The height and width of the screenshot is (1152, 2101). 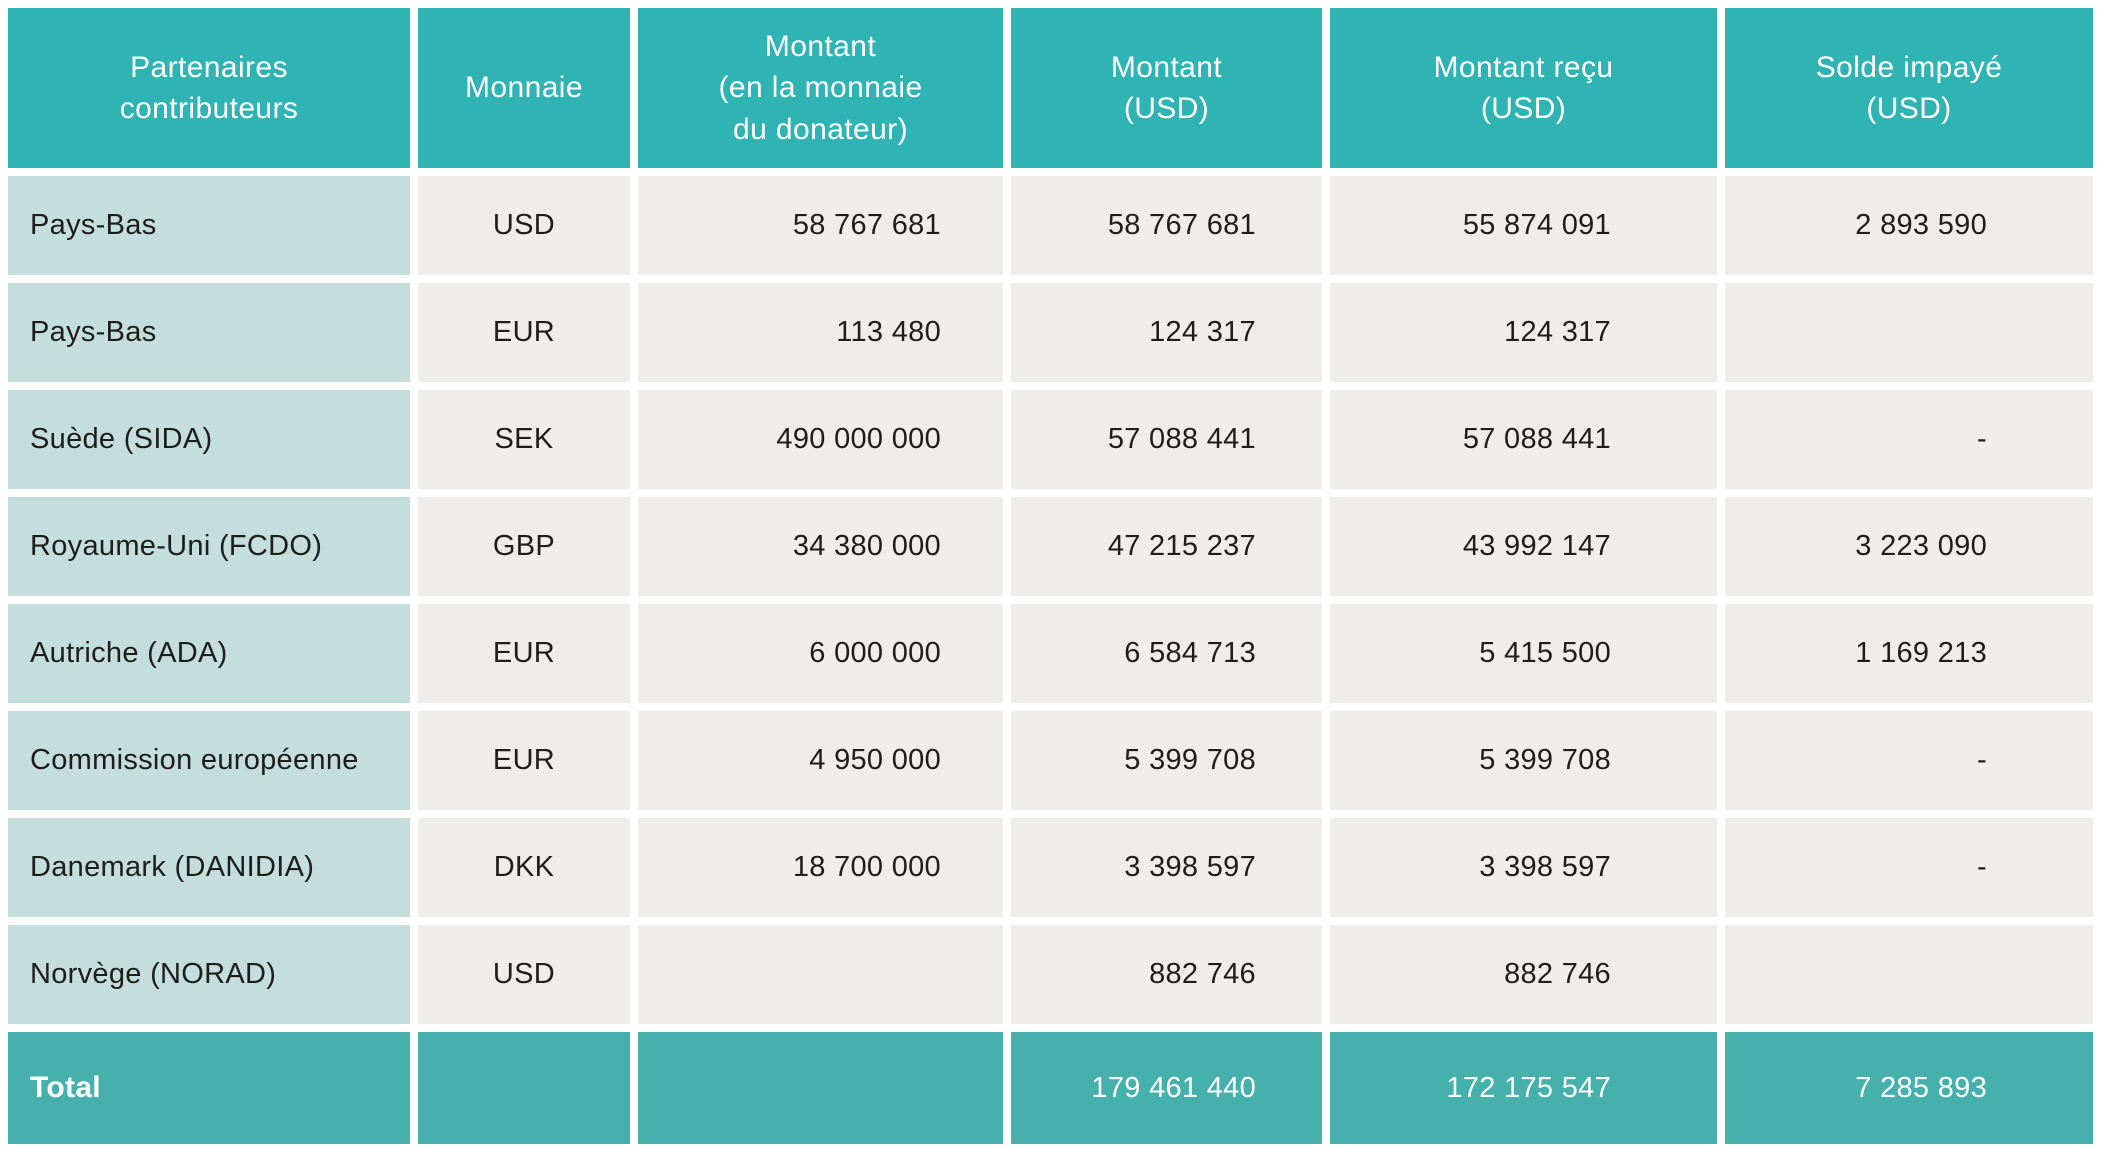 I want to click on partner-cell: Suède (SIDA), so click(x=209, y=439).